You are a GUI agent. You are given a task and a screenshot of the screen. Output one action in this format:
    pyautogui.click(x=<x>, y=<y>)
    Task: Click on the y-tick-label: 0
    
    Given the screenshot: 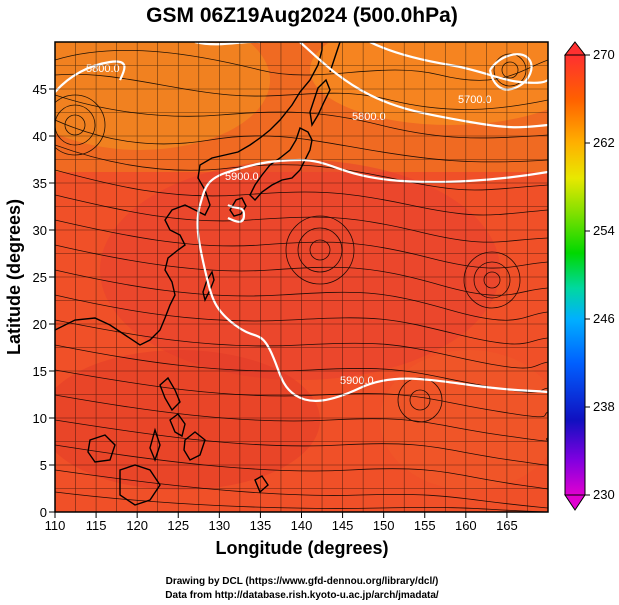 What is the action you would take?
    pyautogui.click(x=43, y=512)
    